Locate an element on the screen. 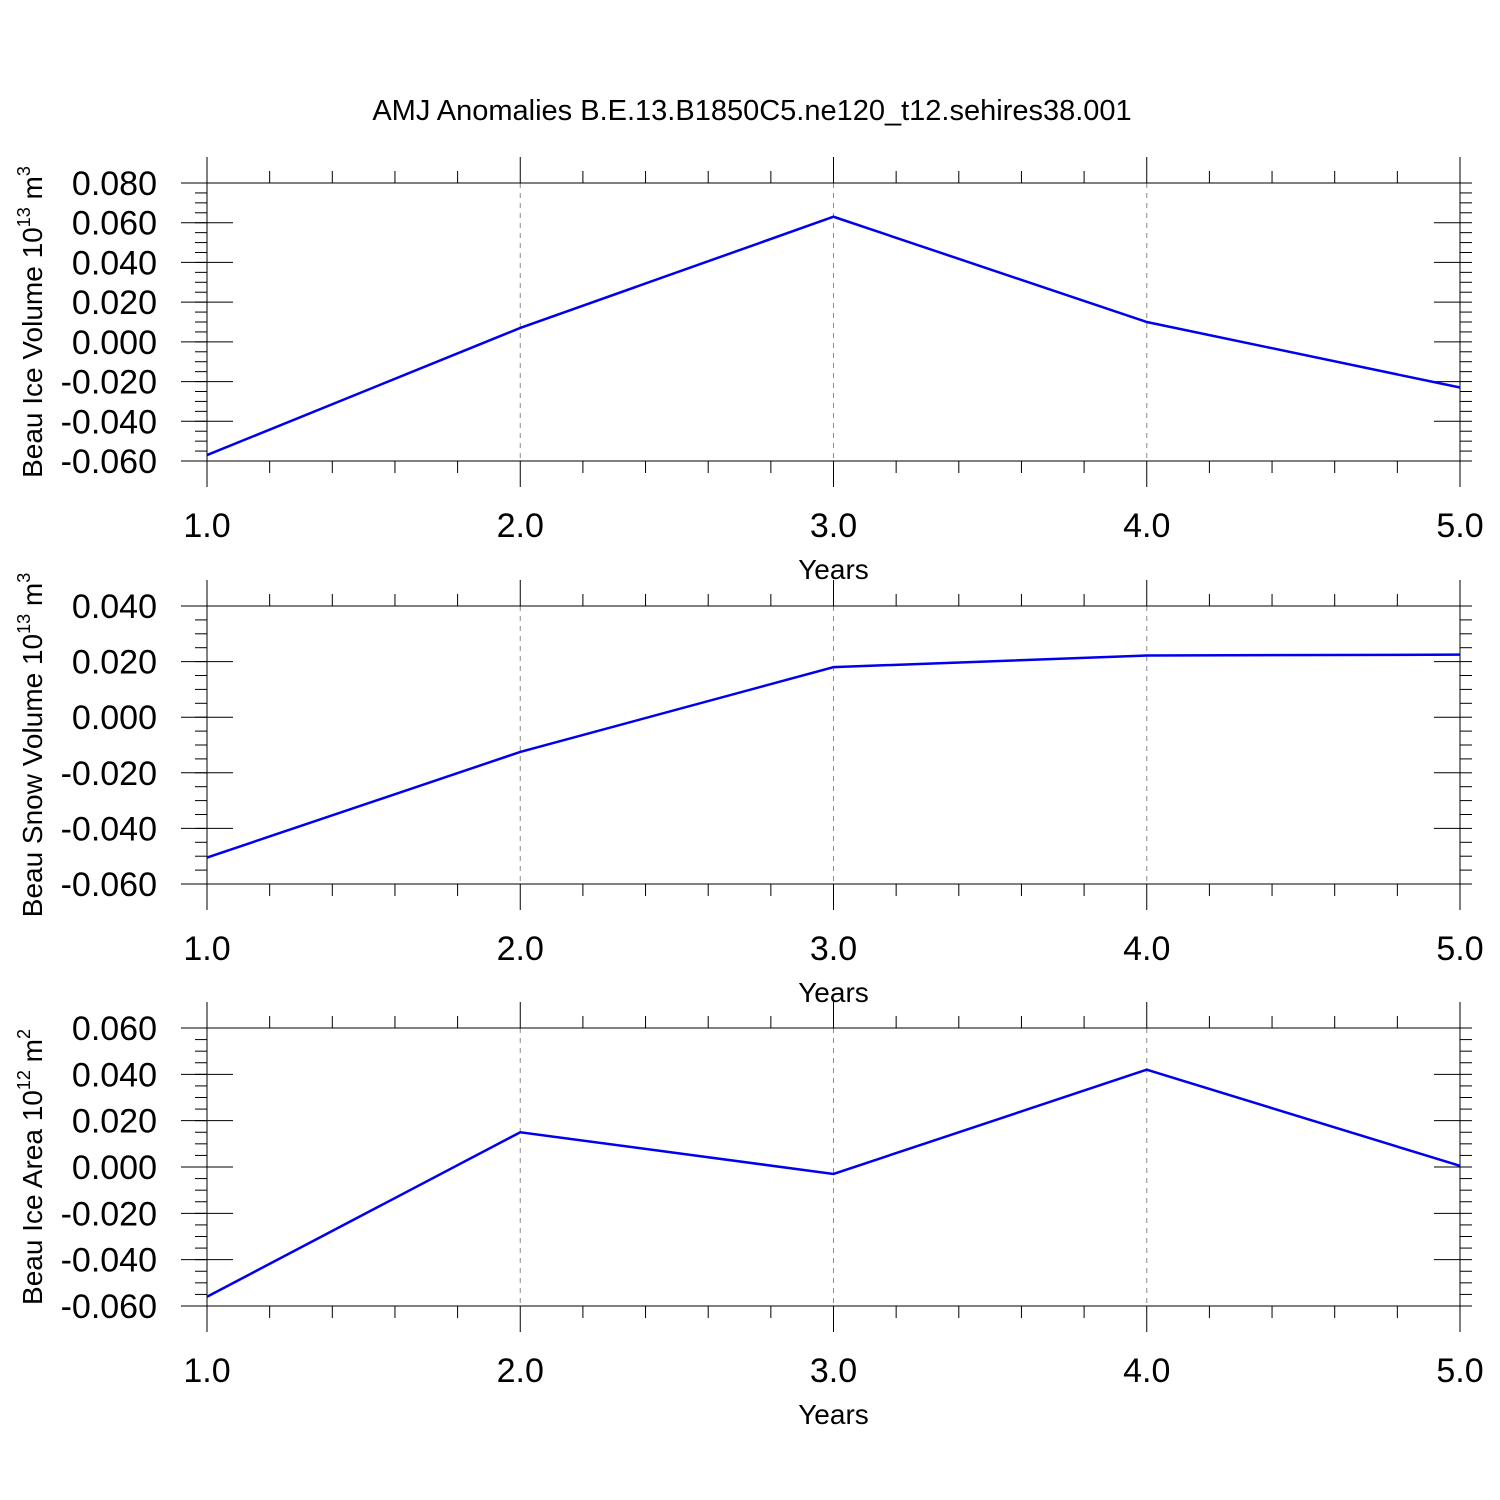 The image size is (1500, 1500). y-axis-title: Beau Snow Volume 1013 m3 is located at coordinates (31, 745).